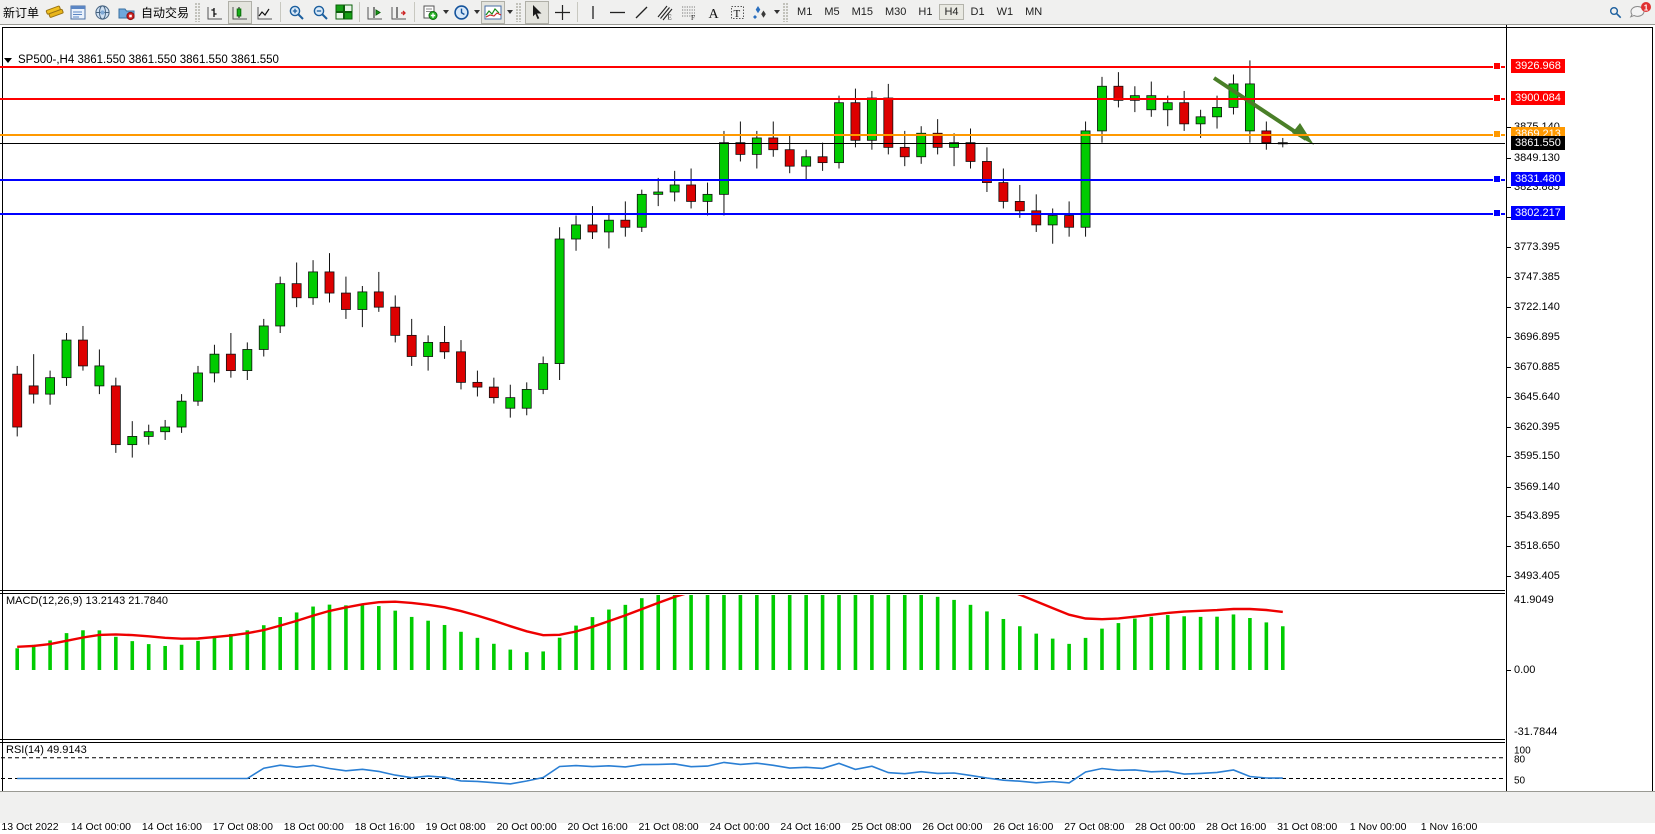 Image resolution: width=1655 pixels, height=834 pixels. I want to click on vertical-line-icon, so click(593, 12).